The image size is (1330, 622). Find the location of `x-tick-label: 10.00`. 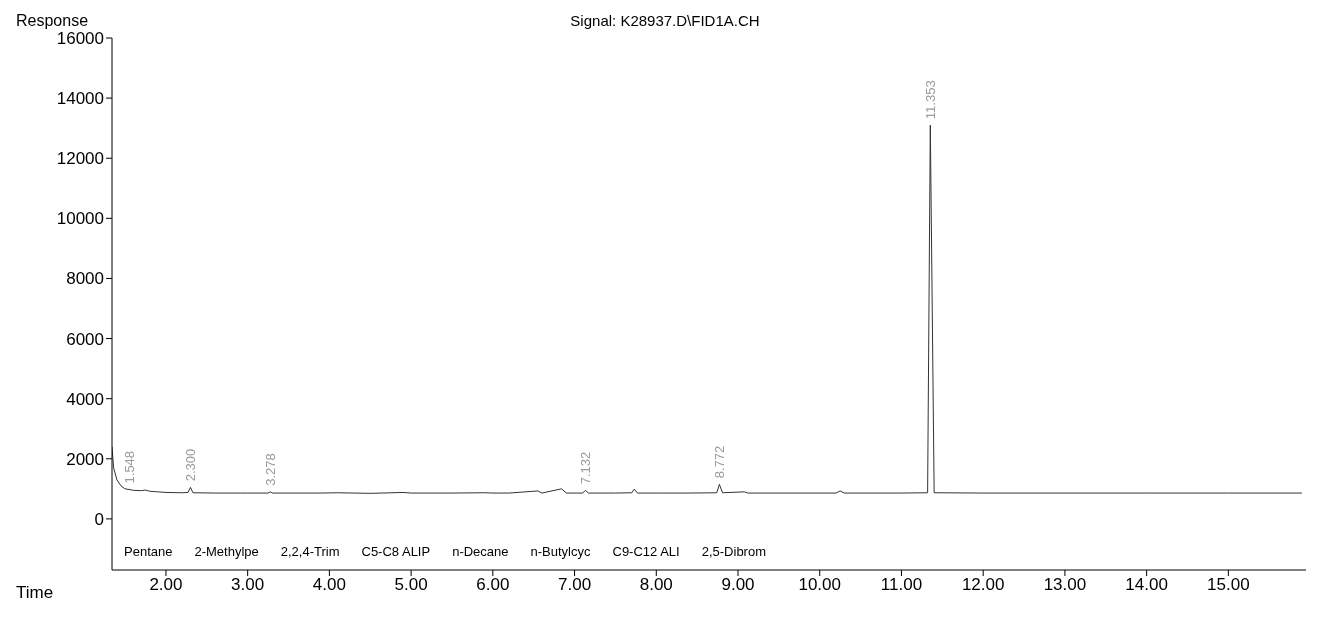

x-tick-label: 10.00 is located at coordinates (820, 585).